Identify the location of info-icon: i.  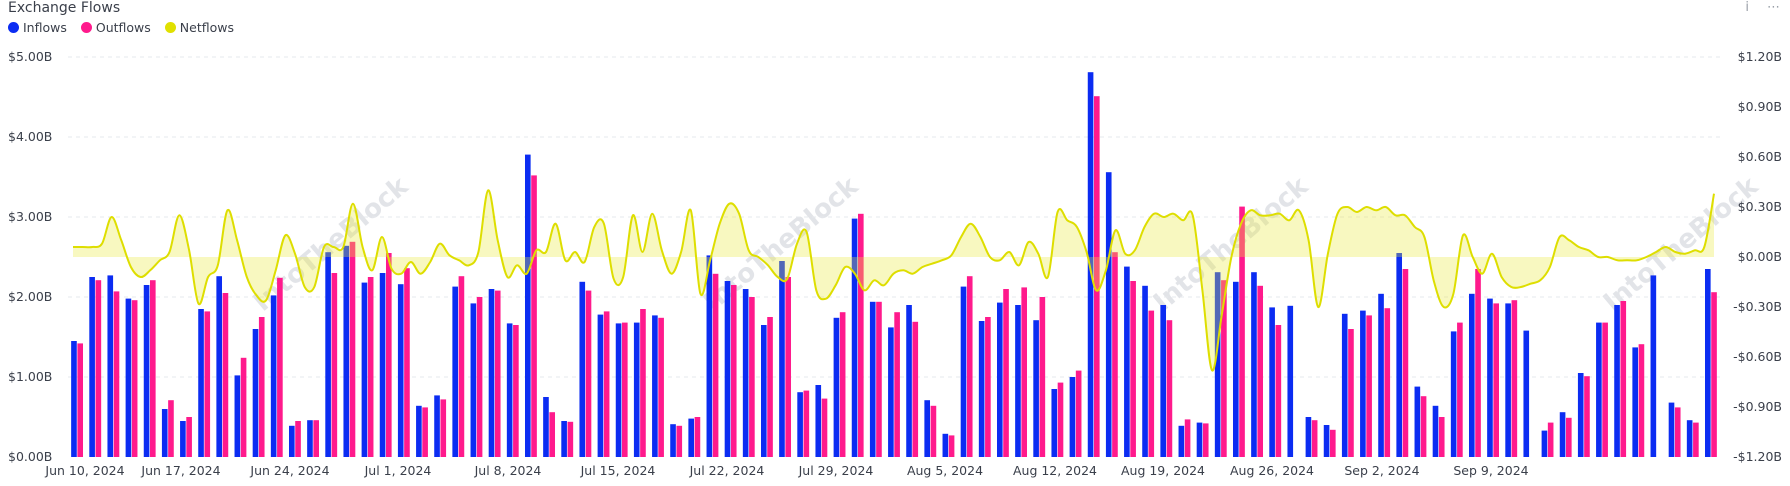
(1747, 7).